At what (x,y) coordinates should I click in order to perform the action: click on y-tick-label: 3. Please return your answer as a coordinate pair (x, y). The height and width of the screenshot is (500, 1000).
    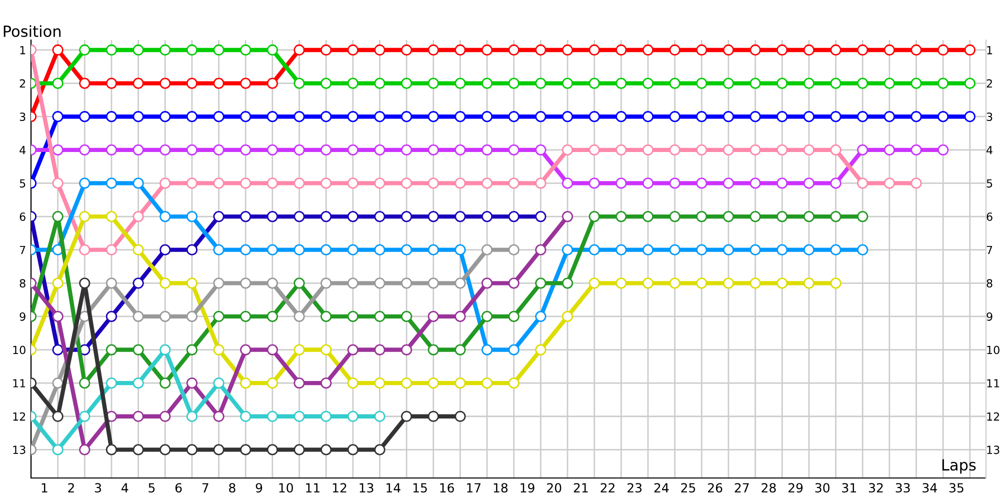
    Looking at the image, I should click on (23, 116).